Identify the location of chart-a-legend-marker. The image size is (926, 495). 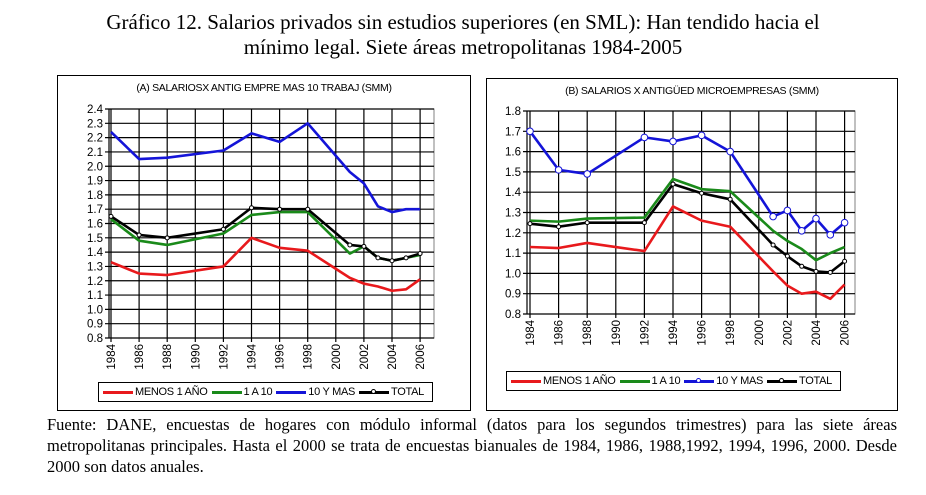
(374, 391).